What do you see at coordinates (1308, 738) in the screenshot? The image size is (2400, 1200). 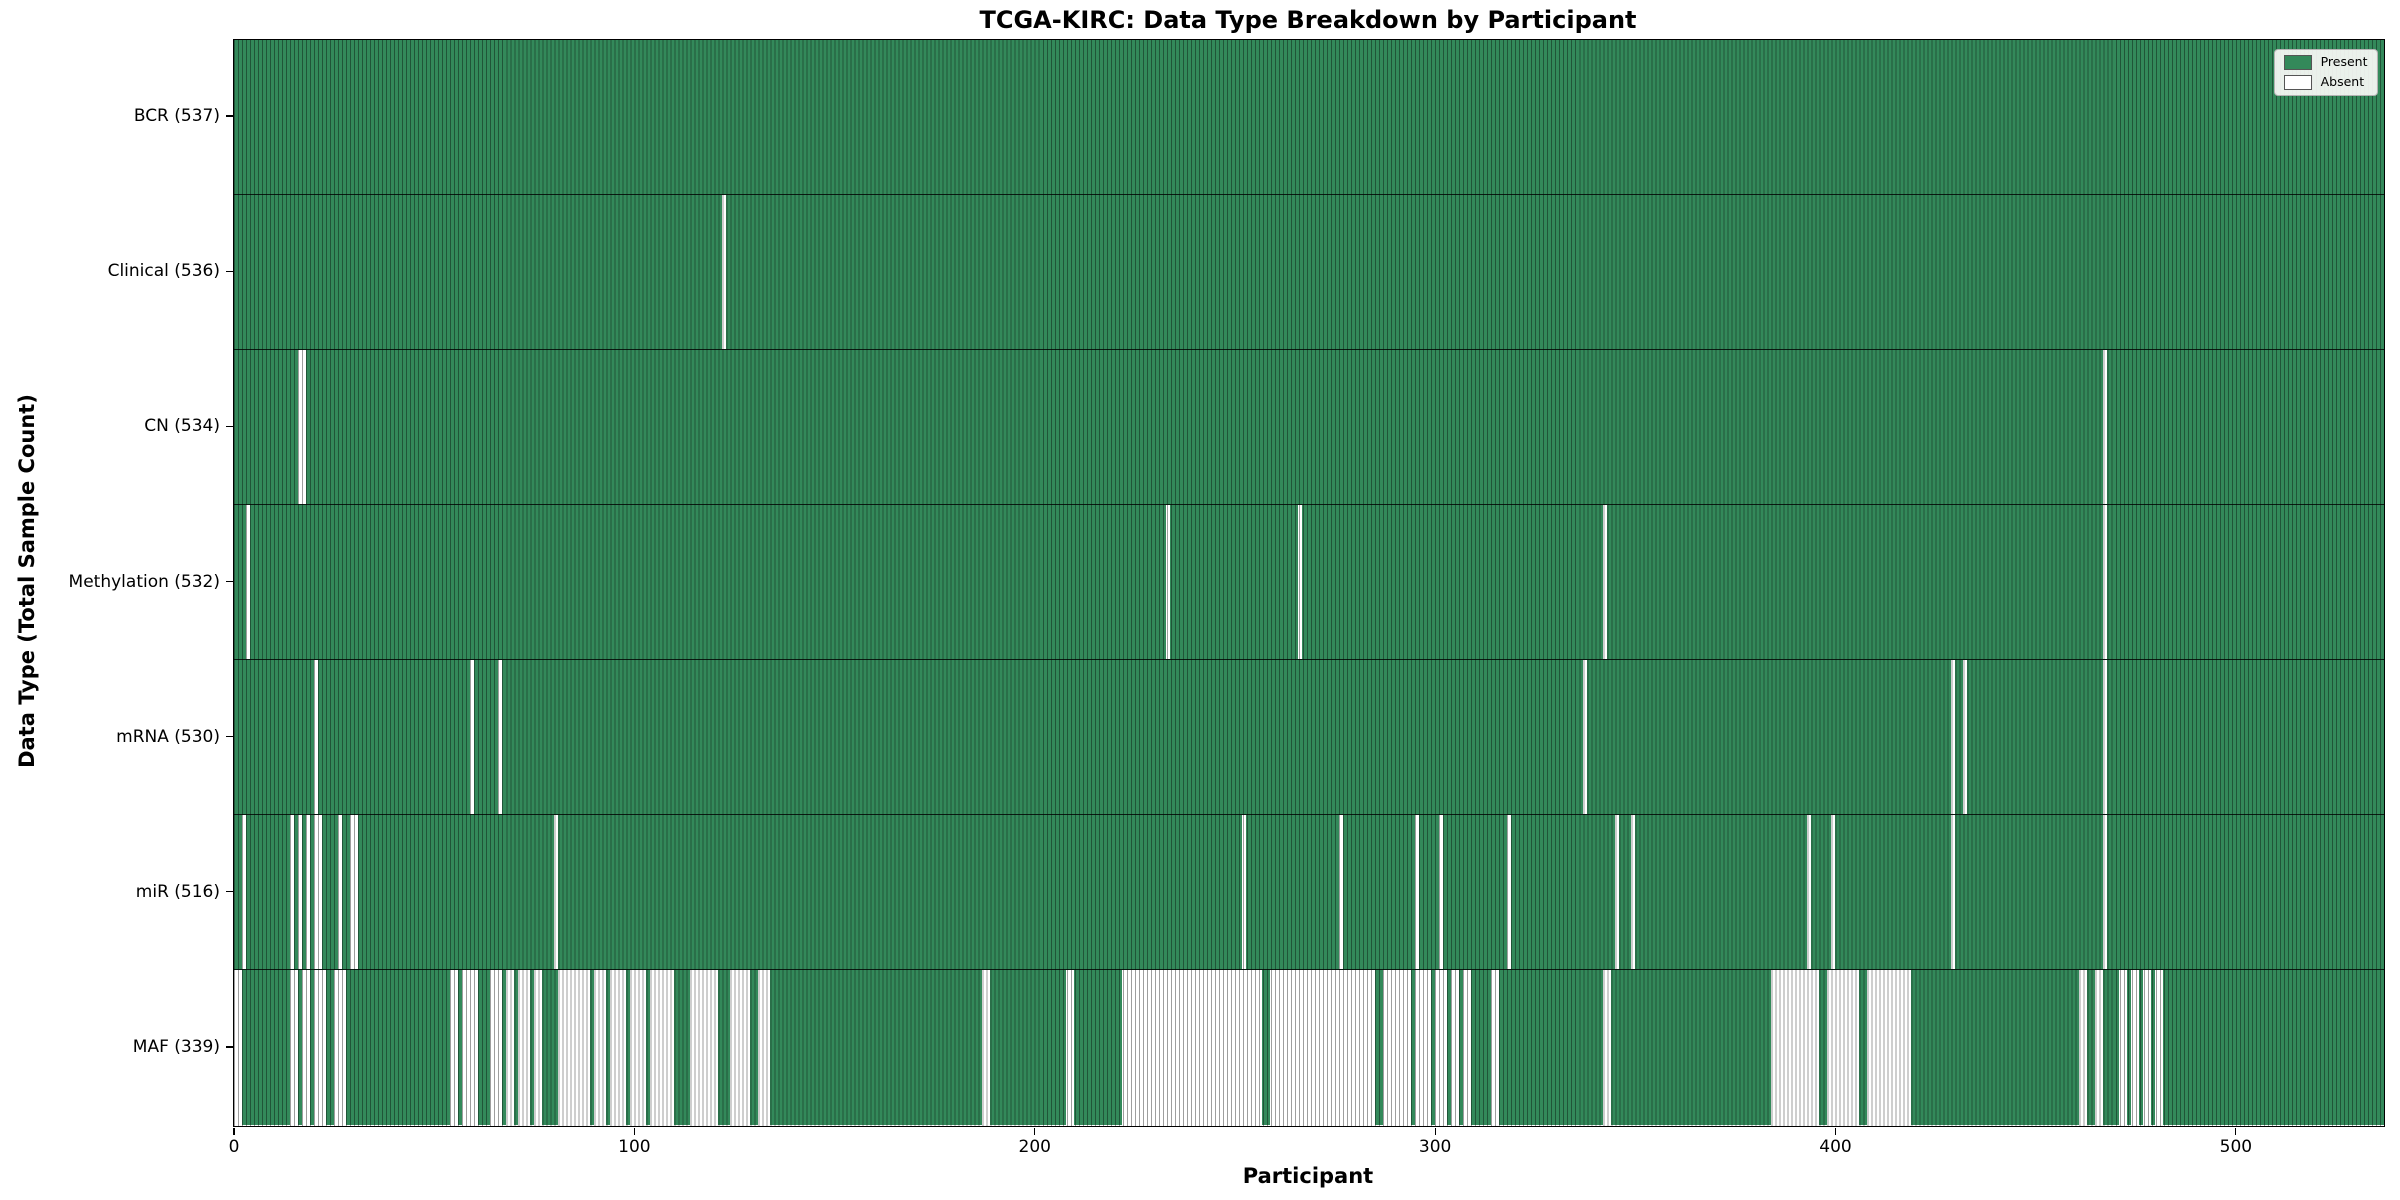 I see `presence-row-mRNA` at bounding box center [1308, 738].